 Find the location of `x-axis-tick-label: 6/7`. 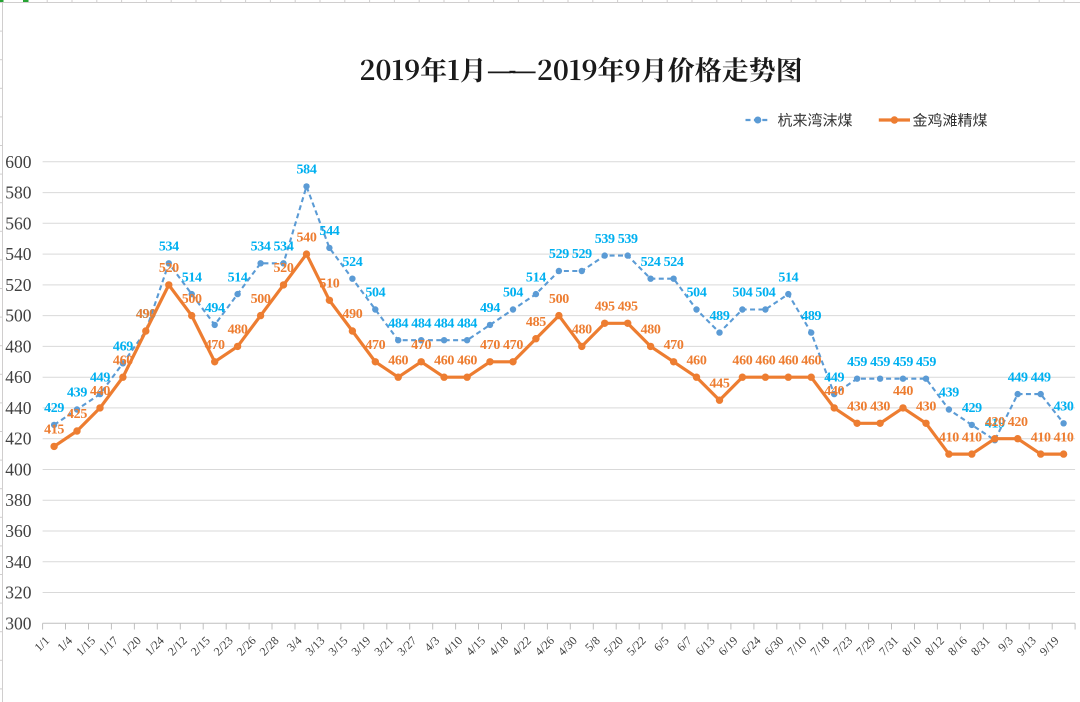

x-axis-tick-label: 6/7 is located at coordinates (684, 644).